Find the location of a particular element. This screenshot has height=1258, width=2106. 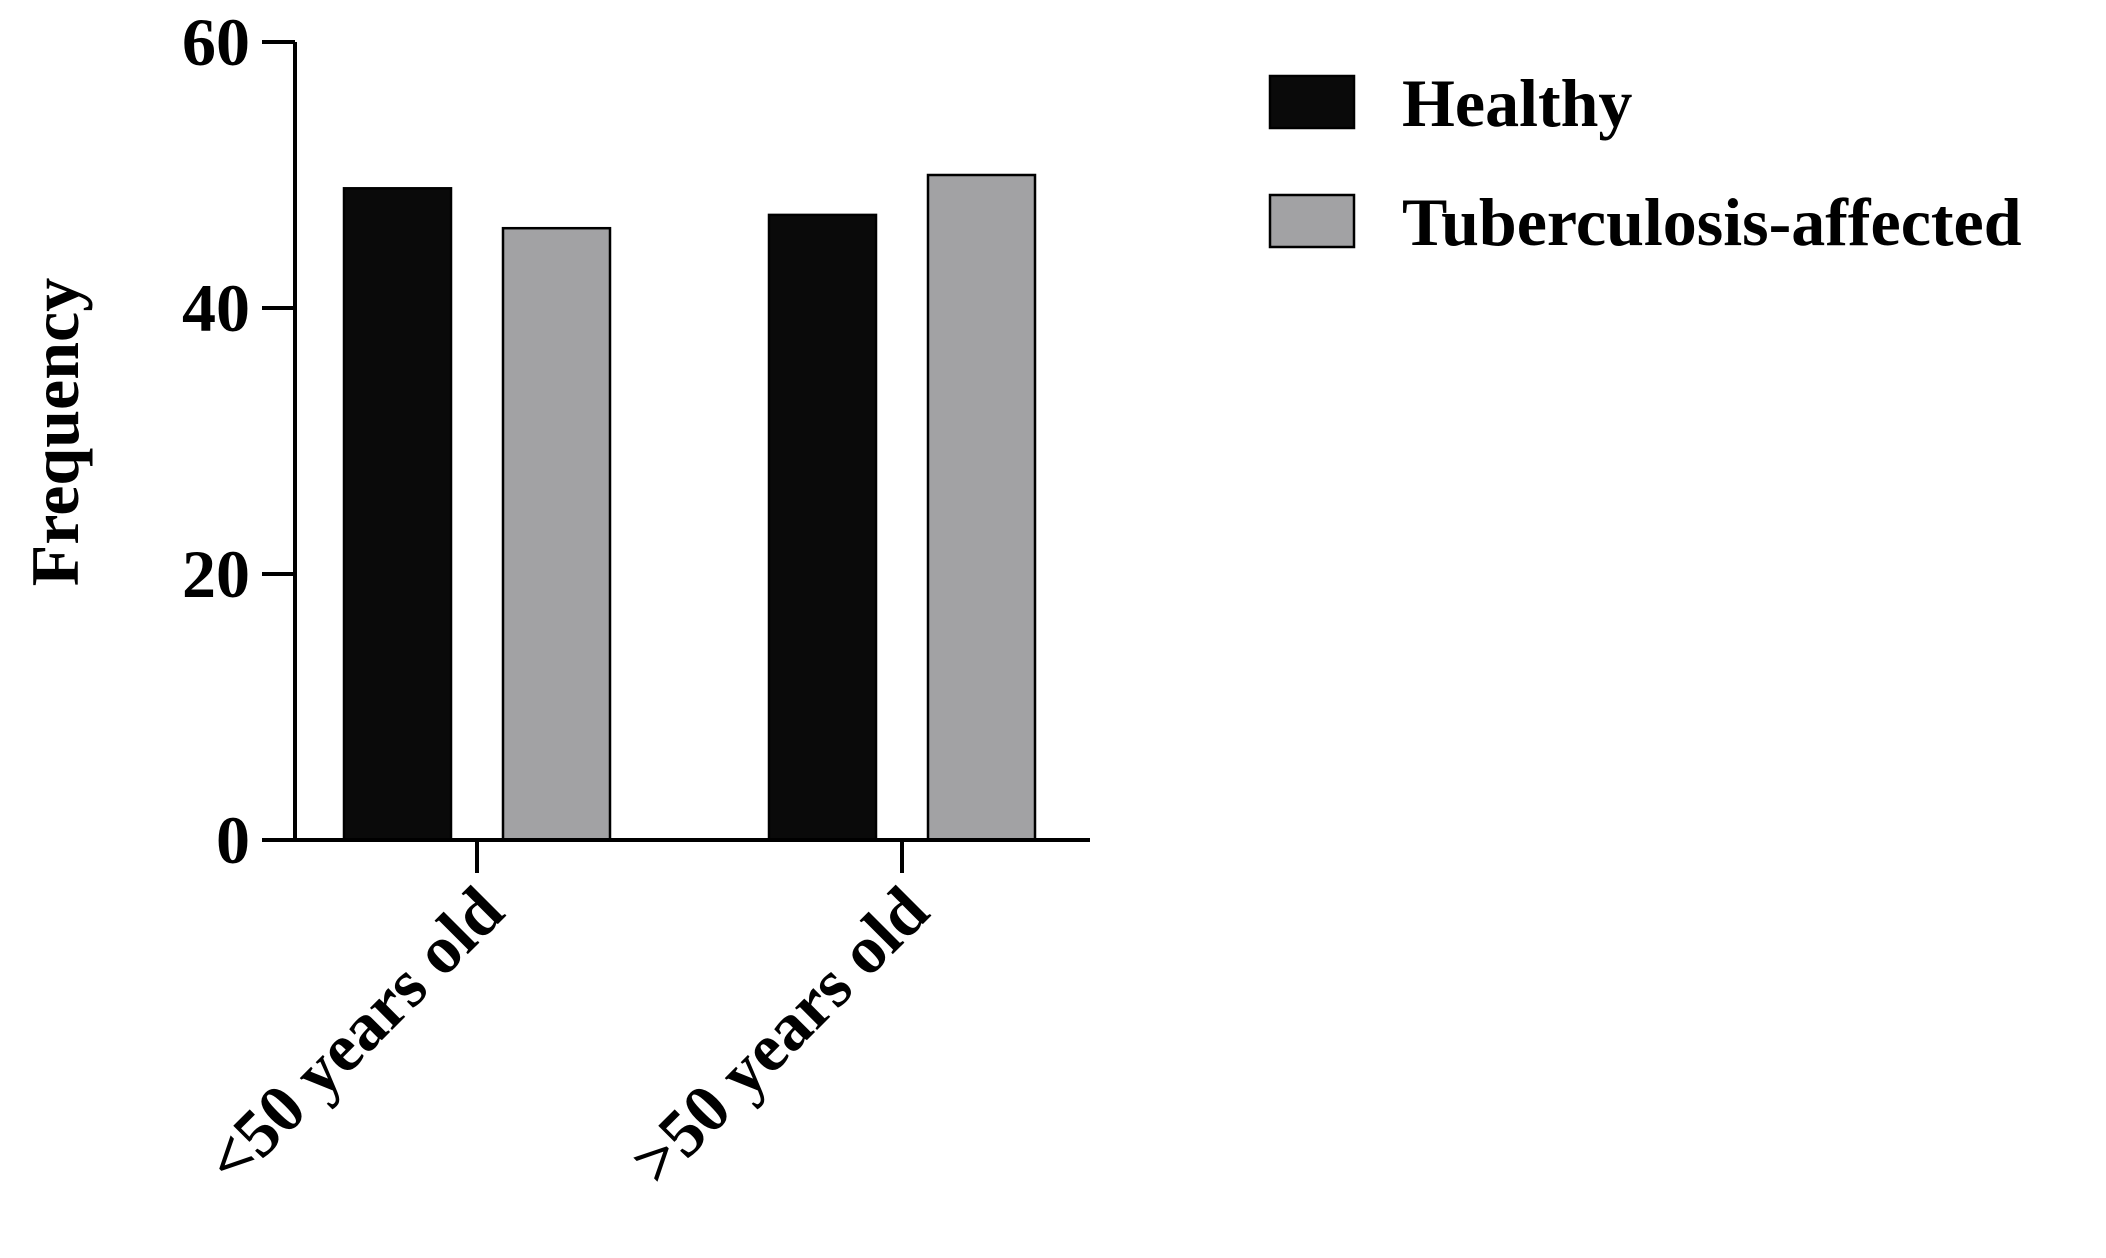

x-category-label: >50 years old is located at coordinates (779, 1035).